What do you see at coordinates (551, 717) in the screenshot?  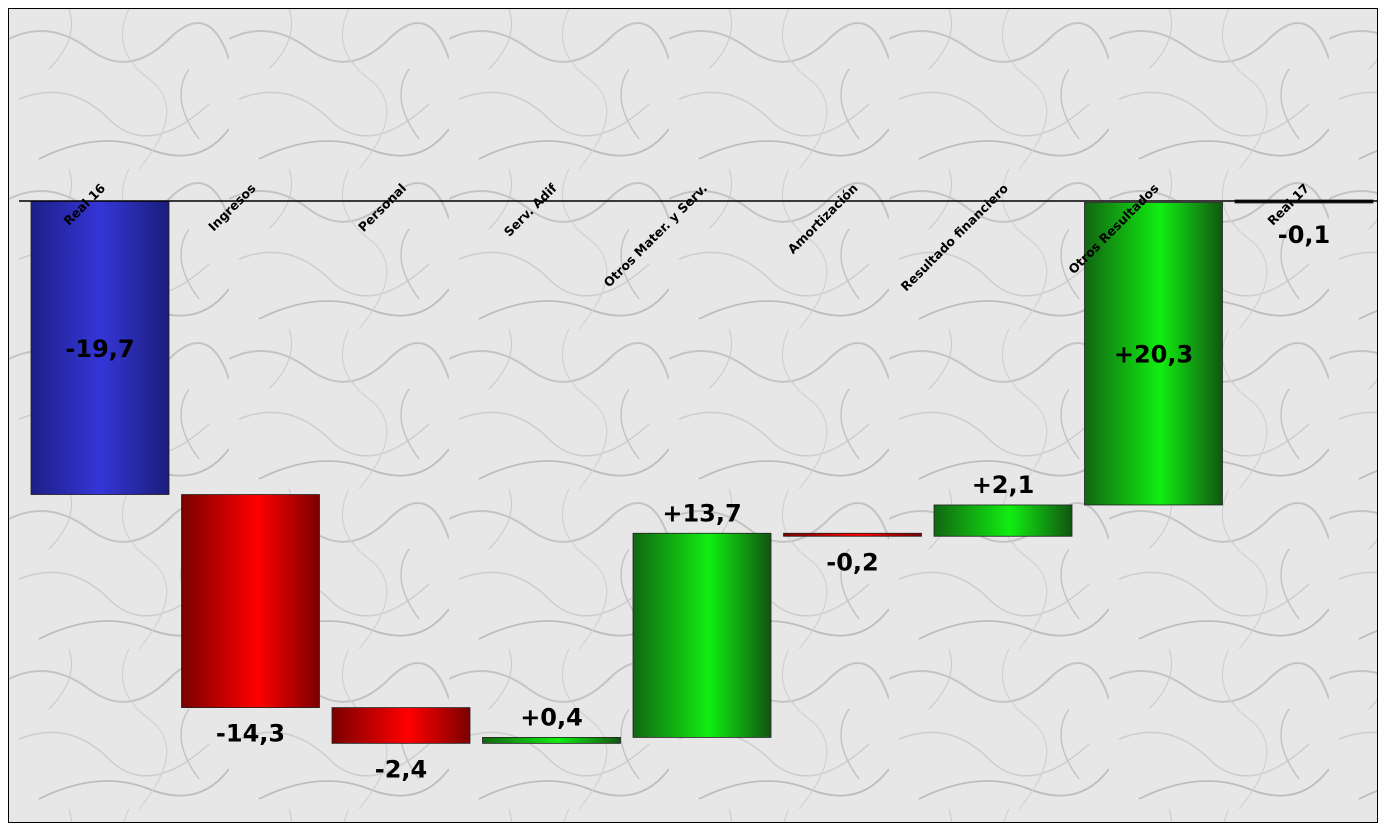 I see `value-label: +0,4` at bounding box center [551, 717].